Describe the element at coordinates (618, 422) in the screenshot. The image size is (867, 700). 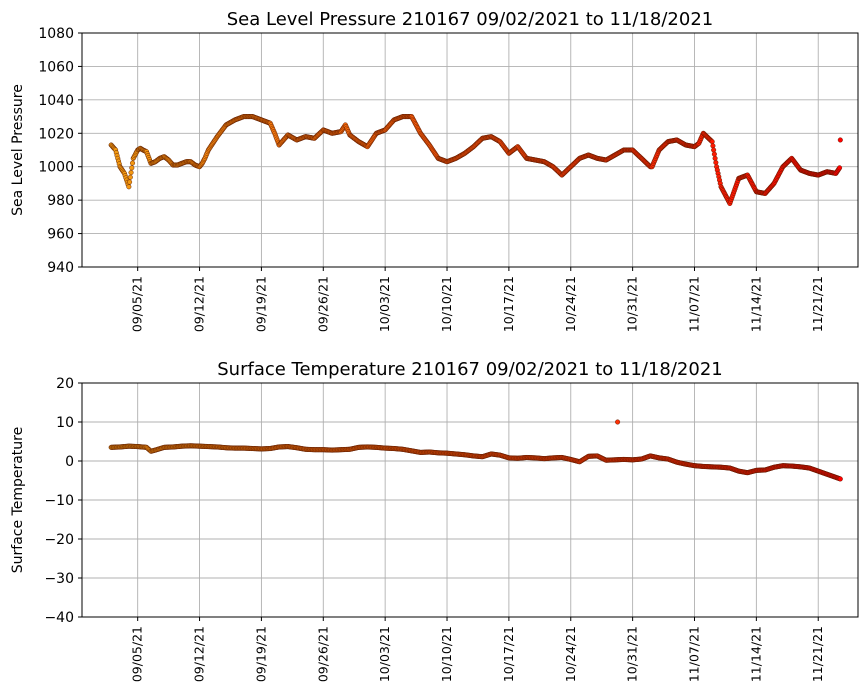
I see `outlier-point` at that location.